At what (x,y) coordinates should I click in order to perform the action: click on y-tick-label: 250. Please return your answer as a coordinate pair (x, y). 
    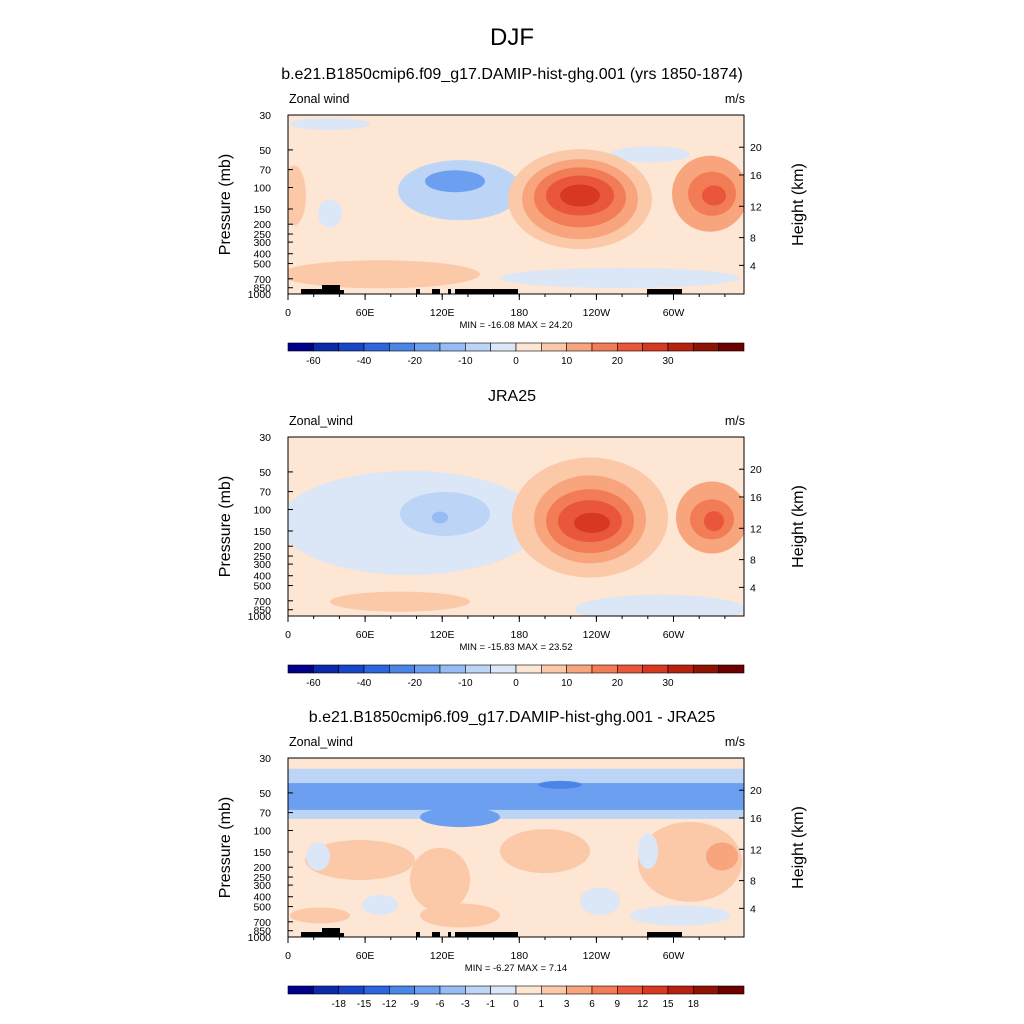
    Looking at the image, I should click on (262, 557).